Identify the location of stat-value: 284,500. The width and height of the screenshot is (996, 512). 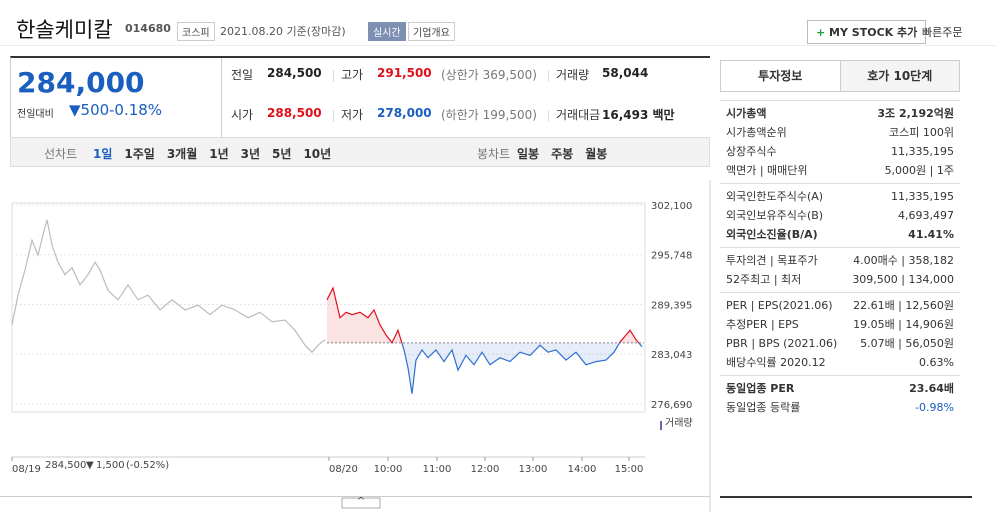
(294, 73).